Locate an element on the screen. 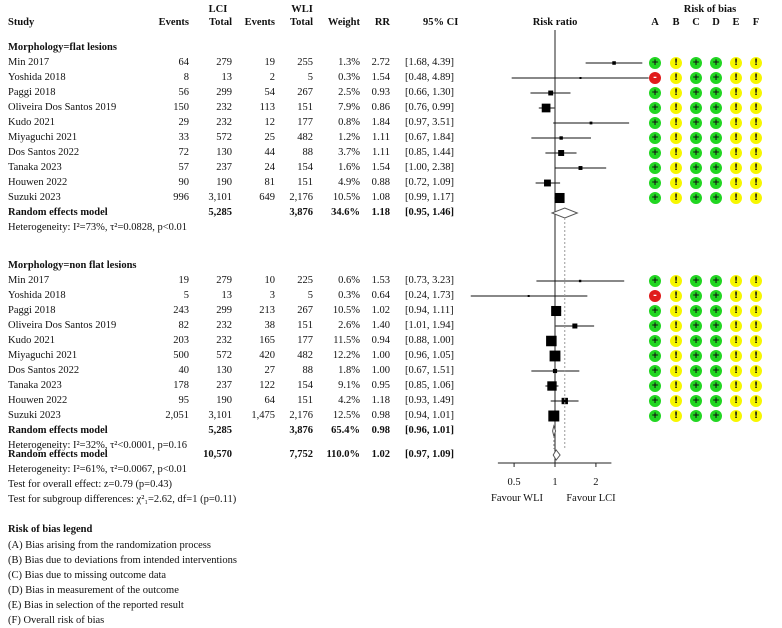 This screenshot has height=628, width=782. lci-total: 130 is located at coordinates (224, 370).